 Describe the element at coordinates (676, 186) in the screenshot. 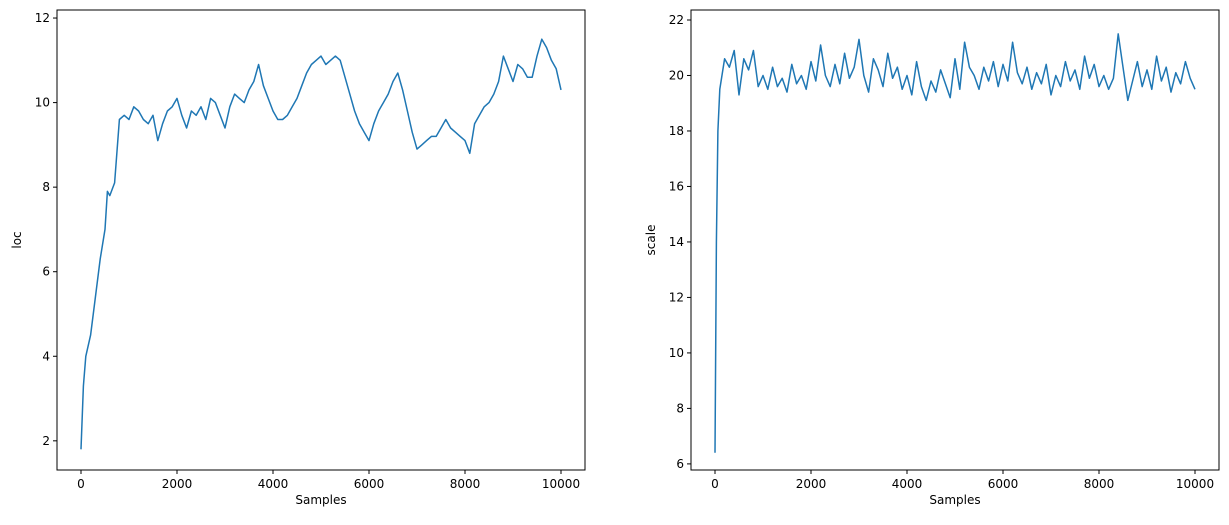

I see `y-tick-label: 16` at that location.